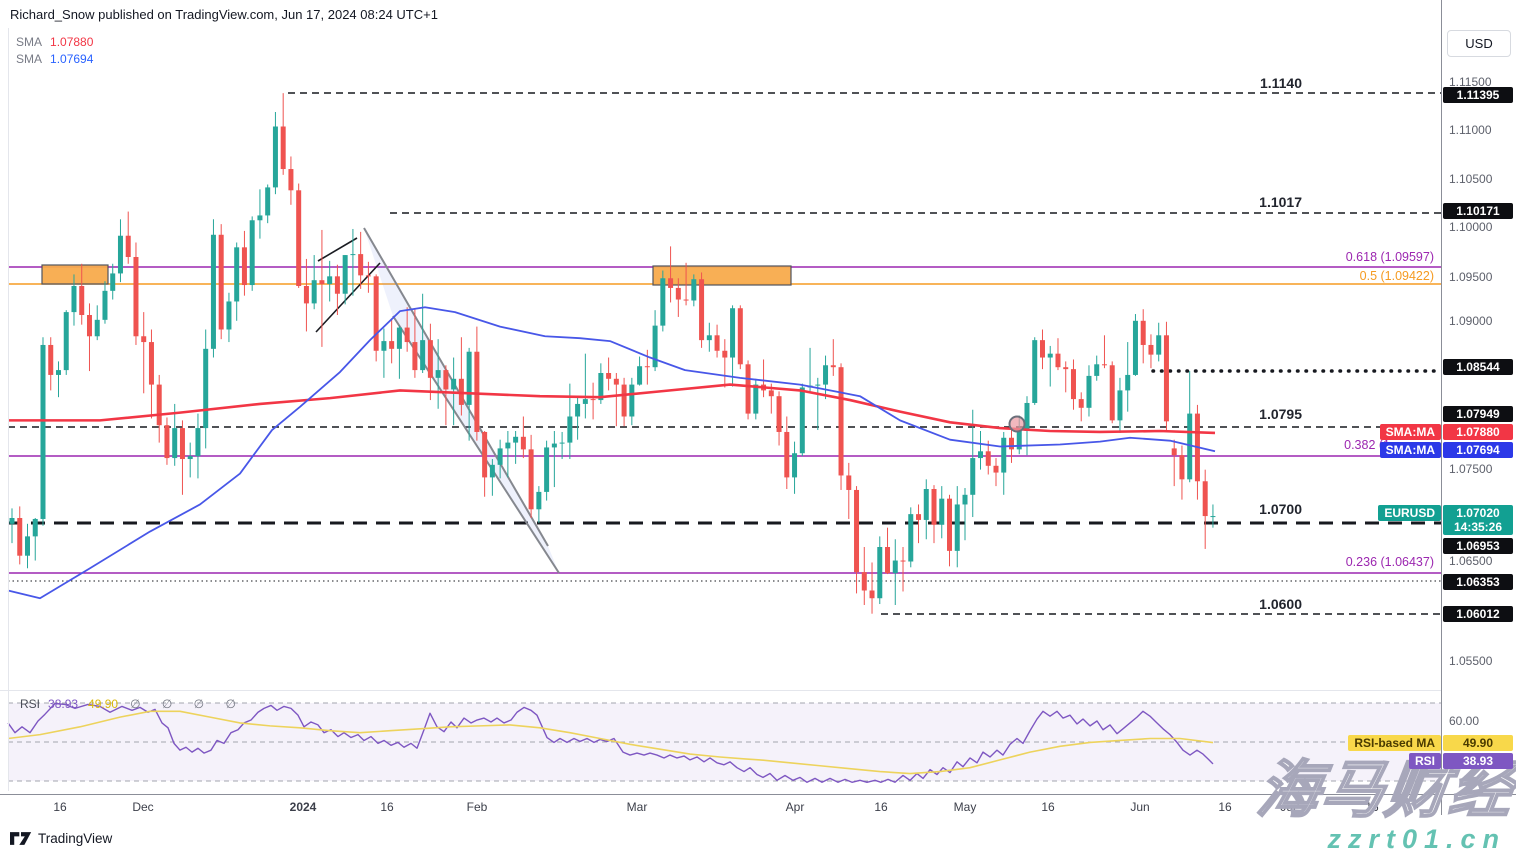 This screenshot has width=1516, height=857. Describe the element at coordinates (303, 807) in the screenshot. I see `time-axis-label: 2024` at that location.